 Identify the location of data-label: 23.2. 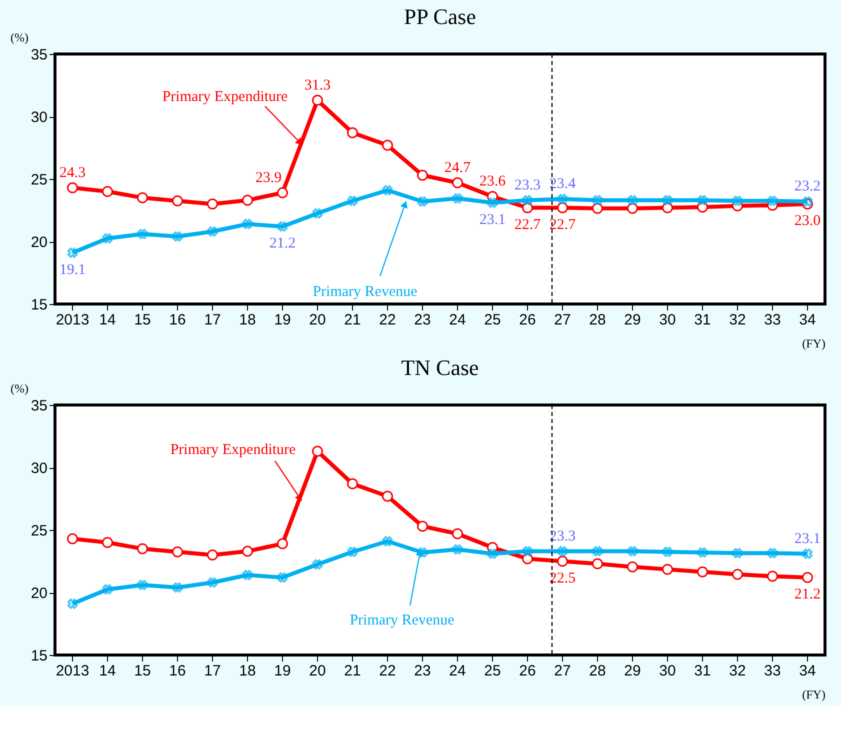
(807, 186).